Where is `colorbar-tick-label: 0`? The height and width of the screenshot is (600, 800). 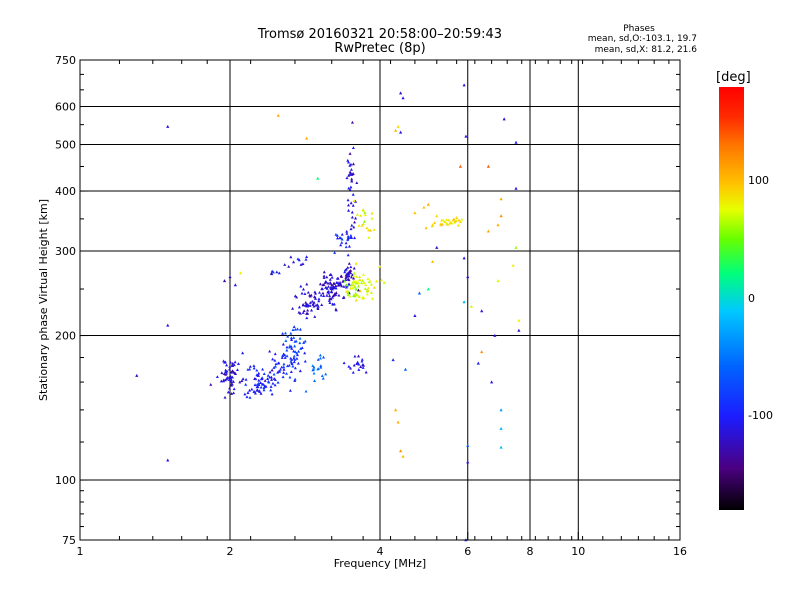 colorbar-tick-label: 0 is located at coordinates (751, 298).